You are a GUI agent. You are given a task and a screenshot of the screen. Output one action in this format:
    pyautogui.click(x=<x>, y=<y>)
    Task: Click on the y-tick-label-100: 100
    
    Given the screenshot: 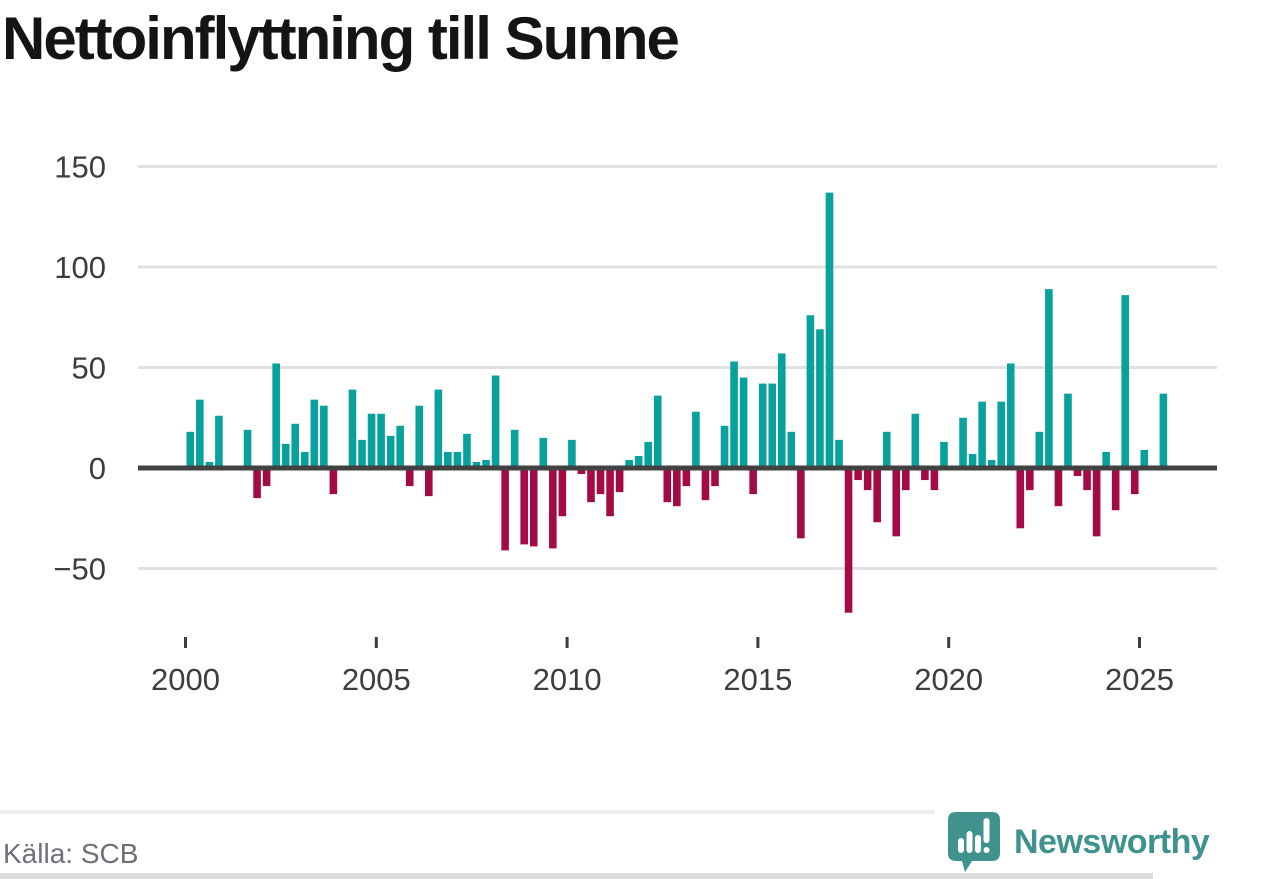 What is the action you would take?
    pyautogui.click(x=80, y=267)
    